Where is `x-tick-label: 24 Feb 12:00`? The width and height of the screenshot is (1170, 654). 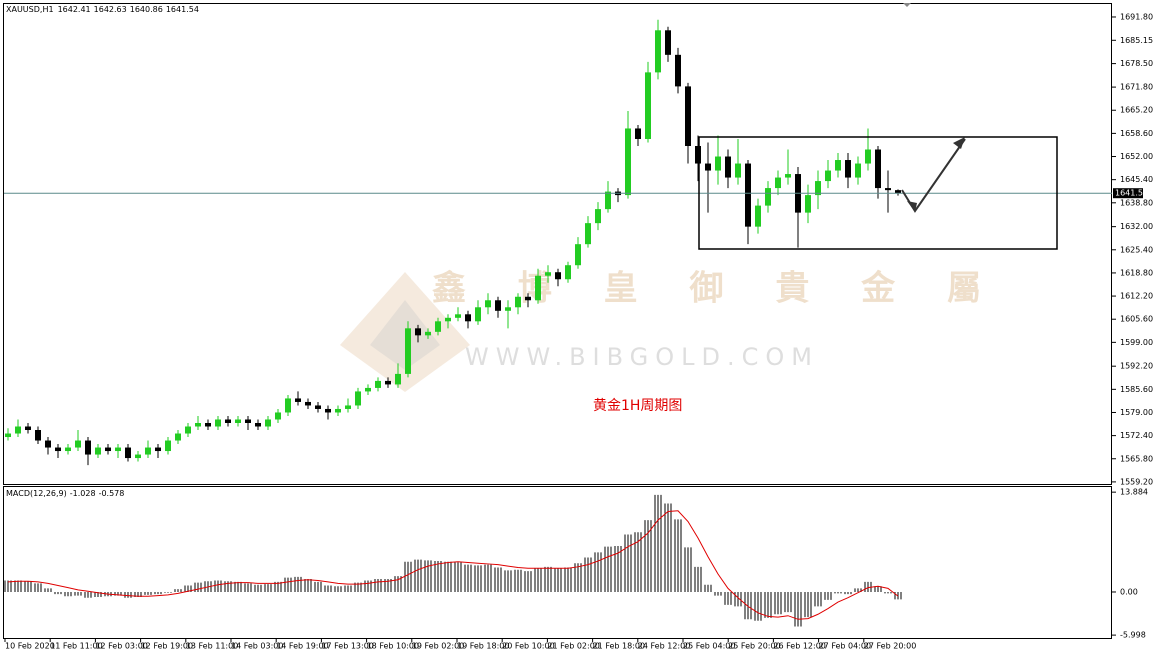 x-tick-label: 24 Feb 12:00 is located at coordinates (664, 646).